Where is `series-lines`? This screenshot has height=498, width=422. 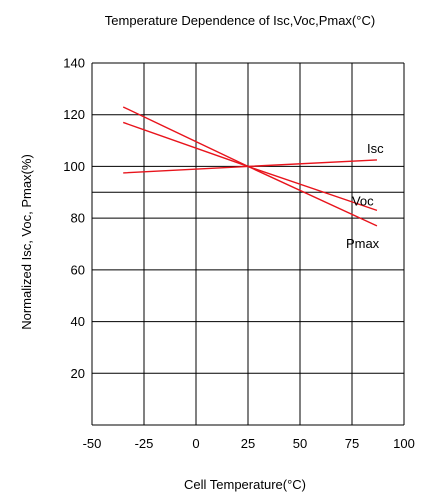 series-lines is located at coordinates (250, 166).